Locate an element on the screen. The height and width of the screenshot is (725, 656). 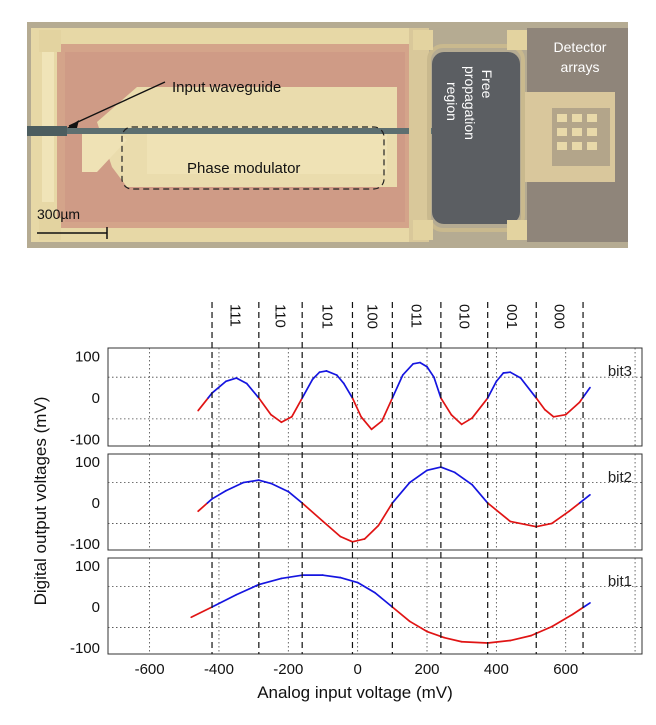
code-label: 010 is located at coordinates (463, 316).